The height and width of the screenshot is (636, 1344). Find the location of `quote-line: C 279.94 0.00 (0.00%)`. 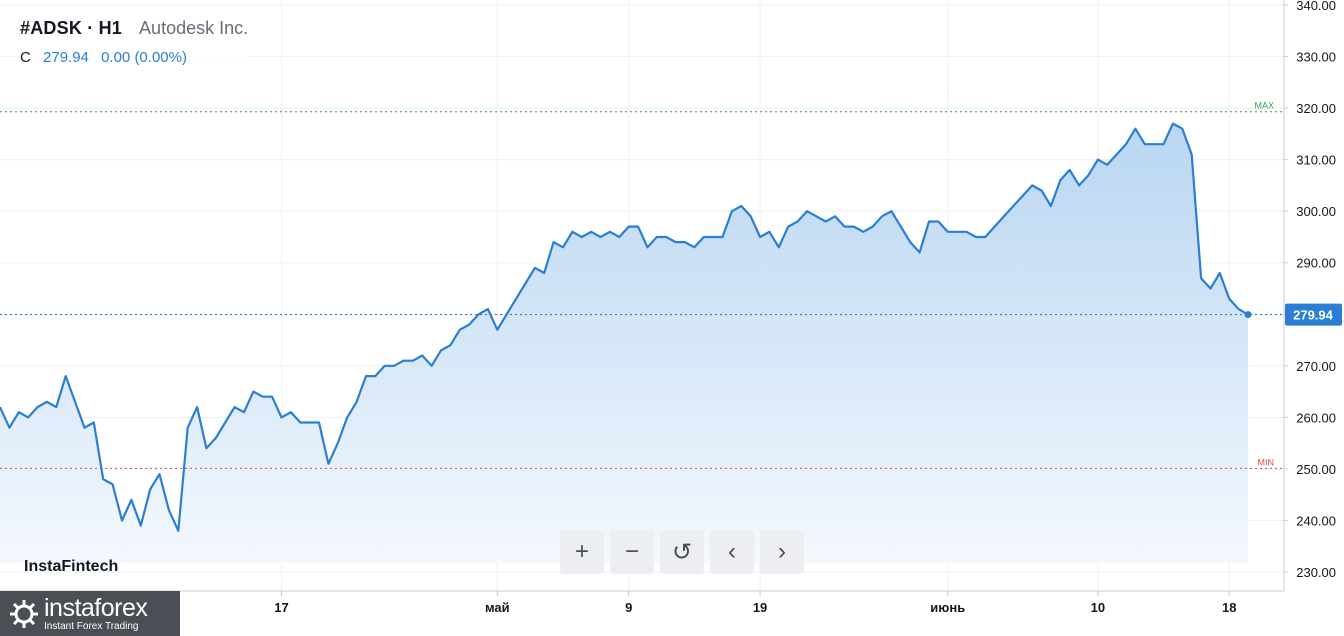

quote-line: C 279.94 0.00 (0.00%) is located at coordinates (134, 57).